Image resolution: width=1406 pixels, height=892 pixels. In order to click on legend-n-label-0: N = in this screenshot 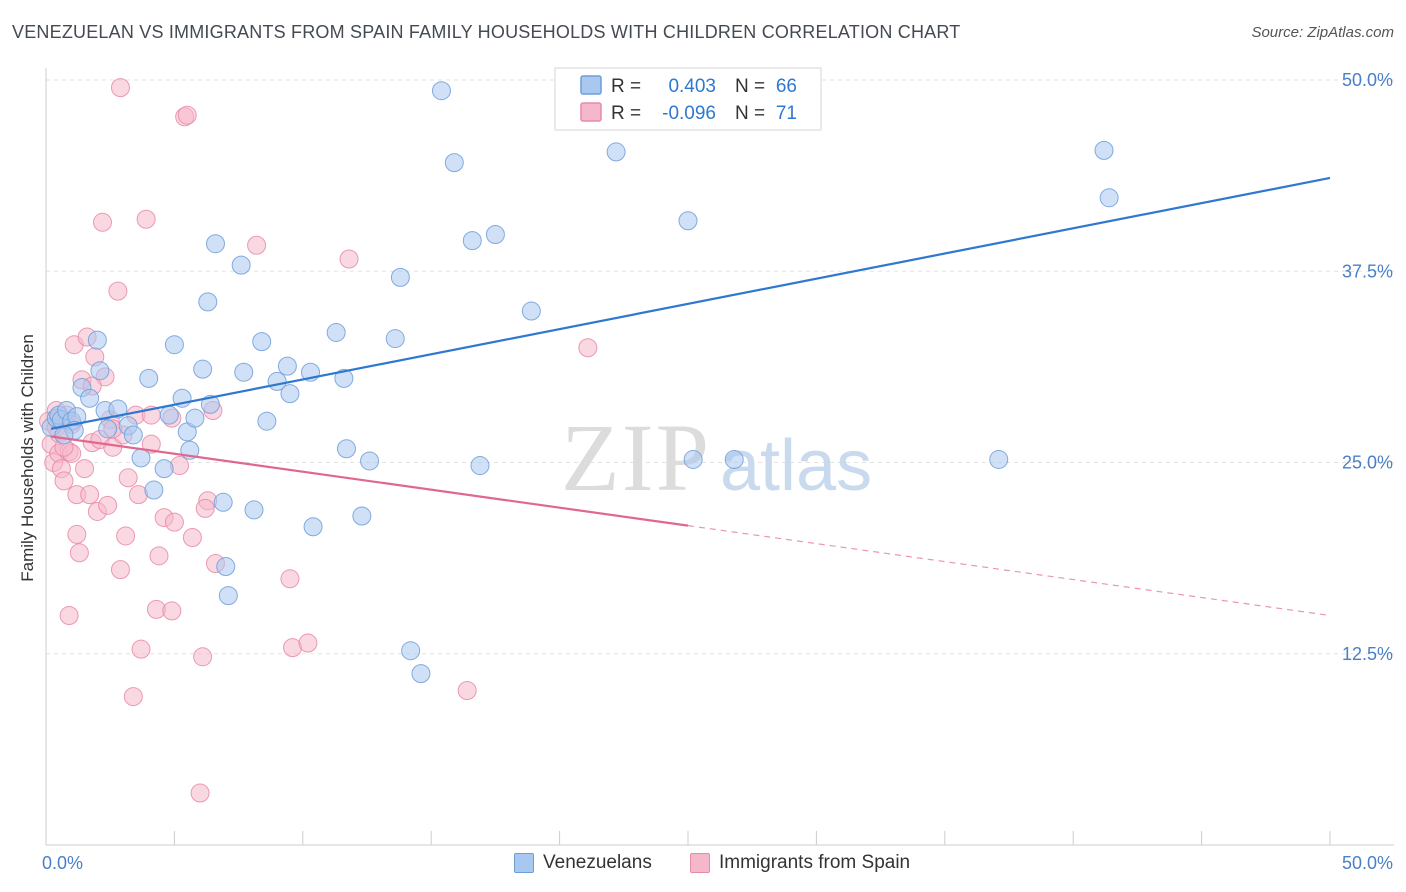, I will do `click(750, 86)`.